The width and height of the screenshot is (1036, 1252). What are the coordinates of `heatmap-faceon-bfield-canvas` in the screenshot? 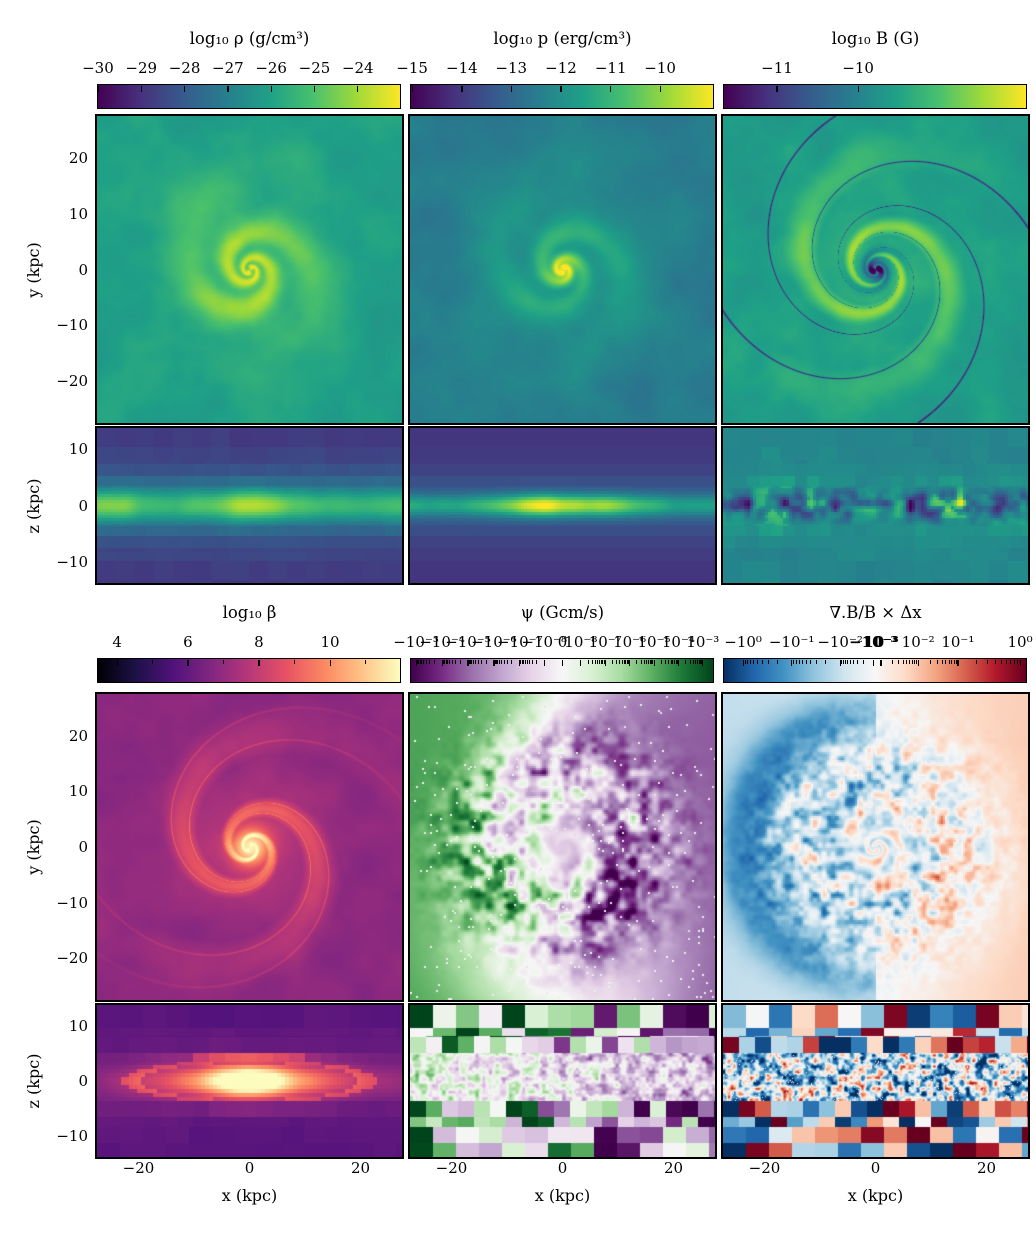 It's located at (875, 269).